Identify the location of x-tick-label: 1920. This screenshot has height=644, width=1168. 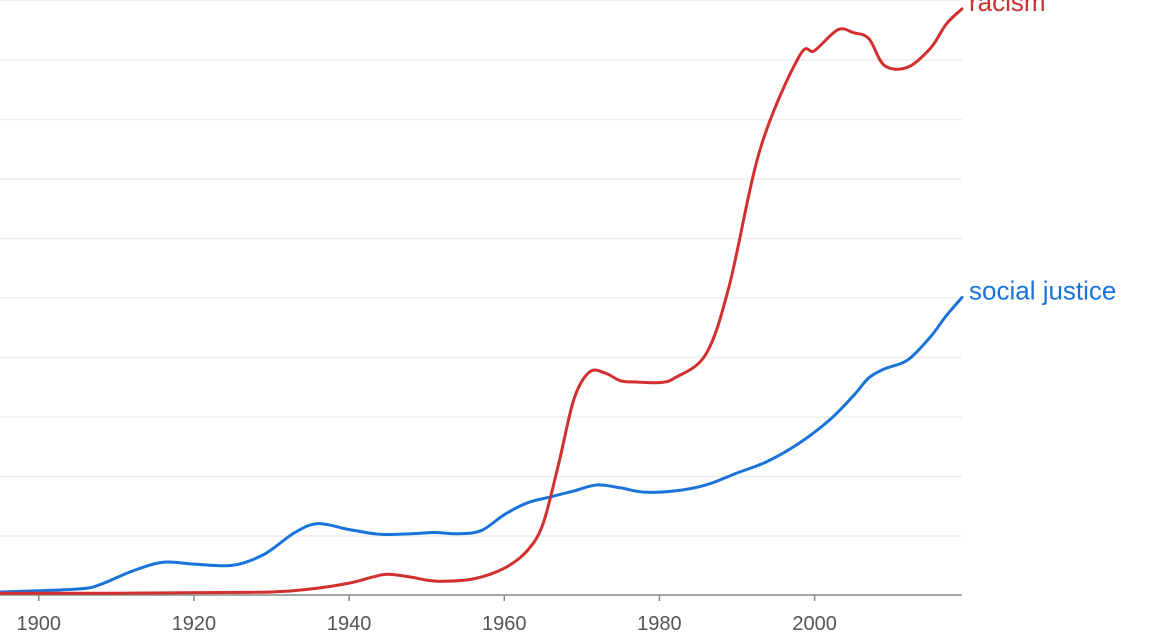
(194, 624).